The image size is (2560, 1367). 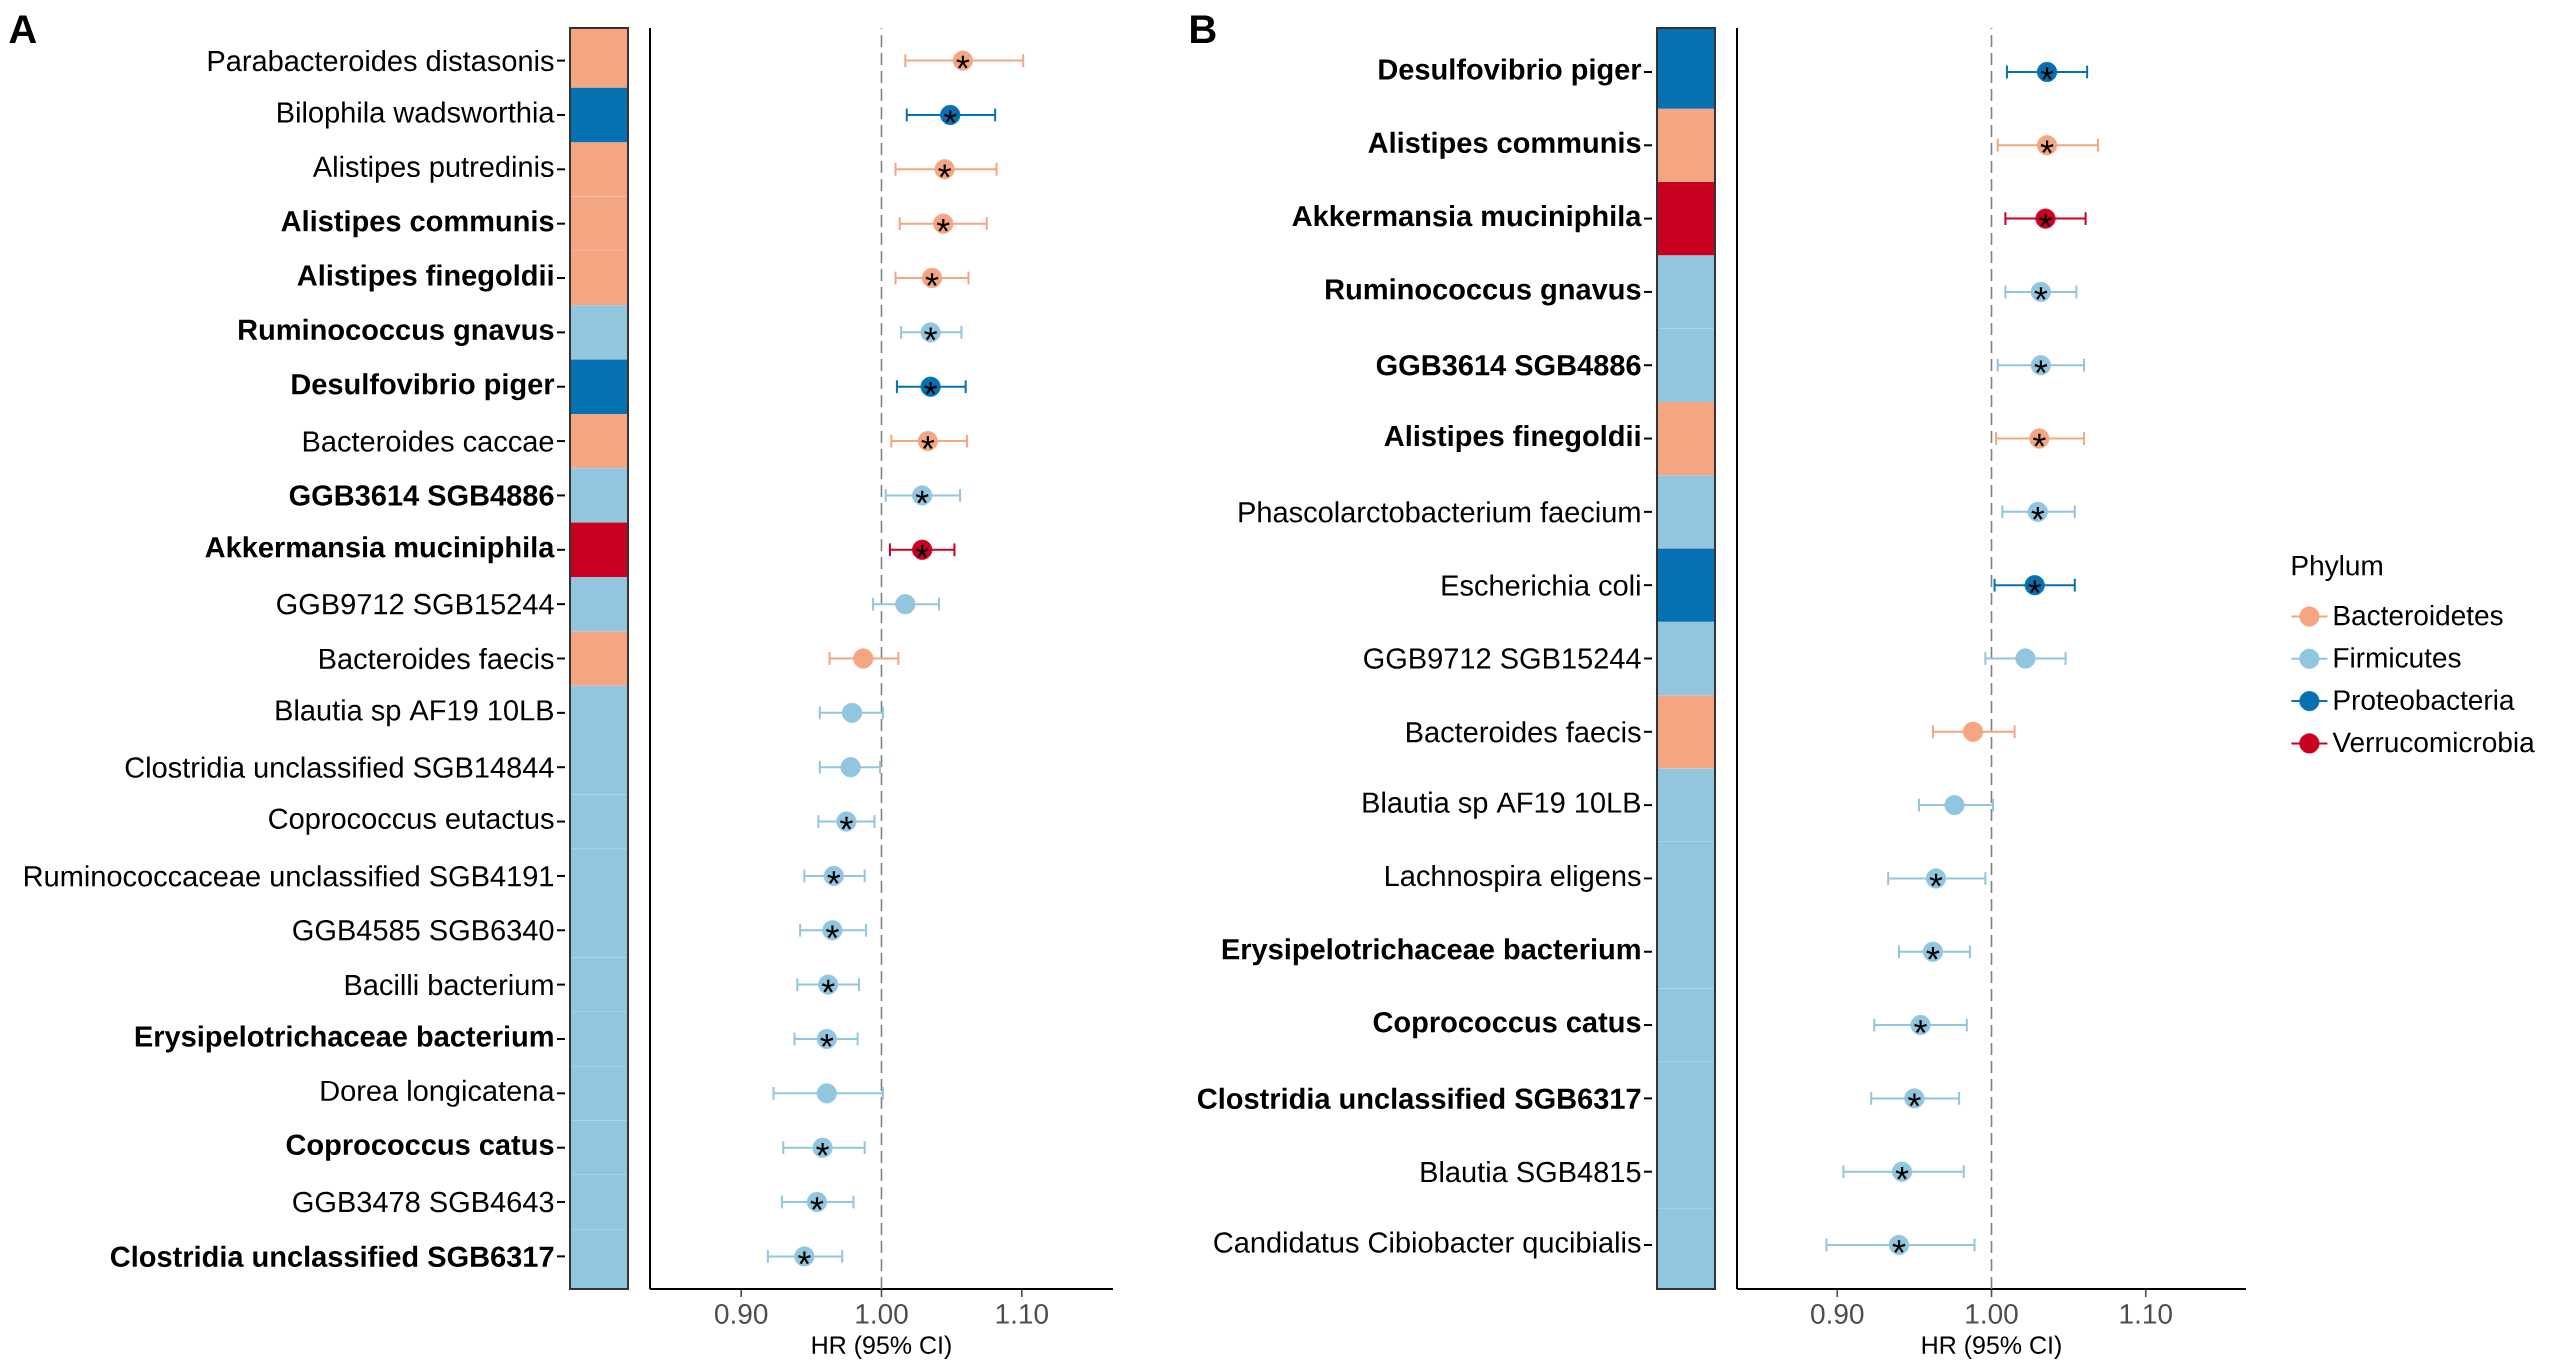 What do you see at coordinates (1203, 29) in the screenshot?
I see `text: B` at bounding box center [1203, 29].